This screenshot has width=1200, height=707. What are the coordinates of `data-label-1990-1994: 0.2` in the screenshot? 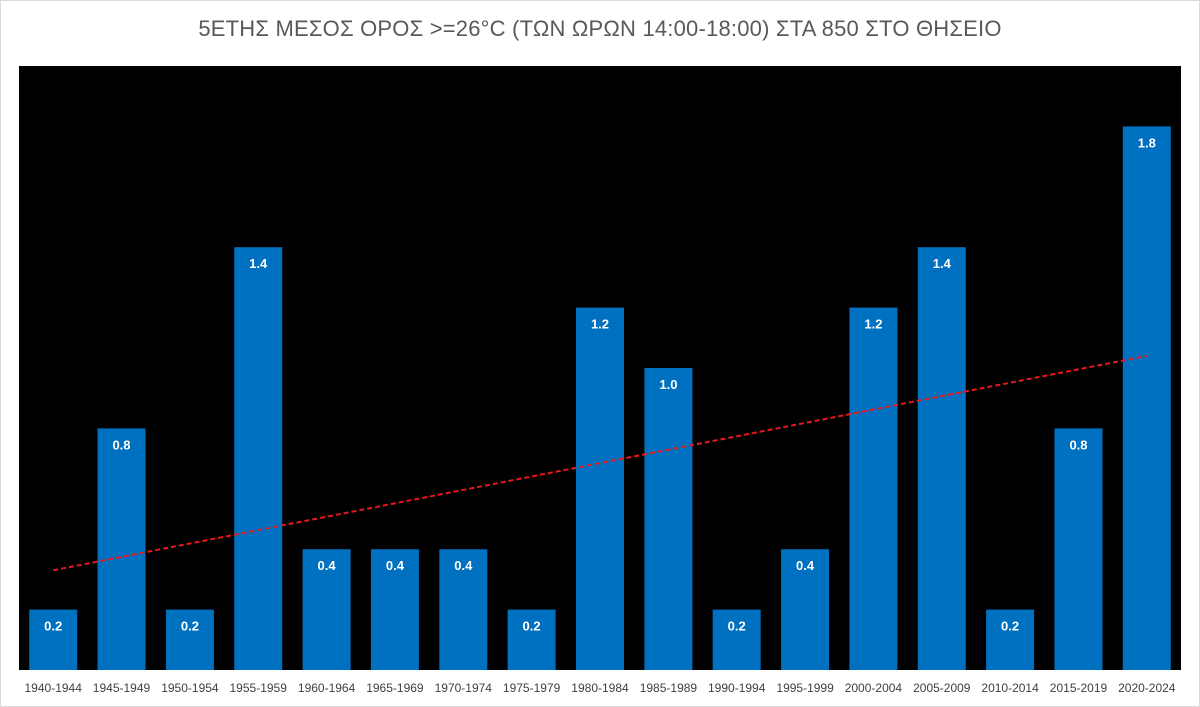 It's located at (737, 626).